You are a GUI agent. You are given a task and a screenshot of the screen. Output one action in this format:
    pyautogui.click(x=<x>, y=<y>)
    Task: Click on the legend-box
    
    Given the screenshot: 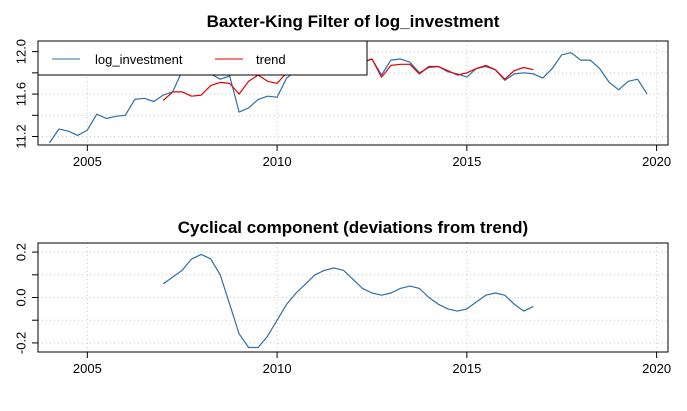 What is the action you would take?
    pyautogui.click(x=202, y=58)
    